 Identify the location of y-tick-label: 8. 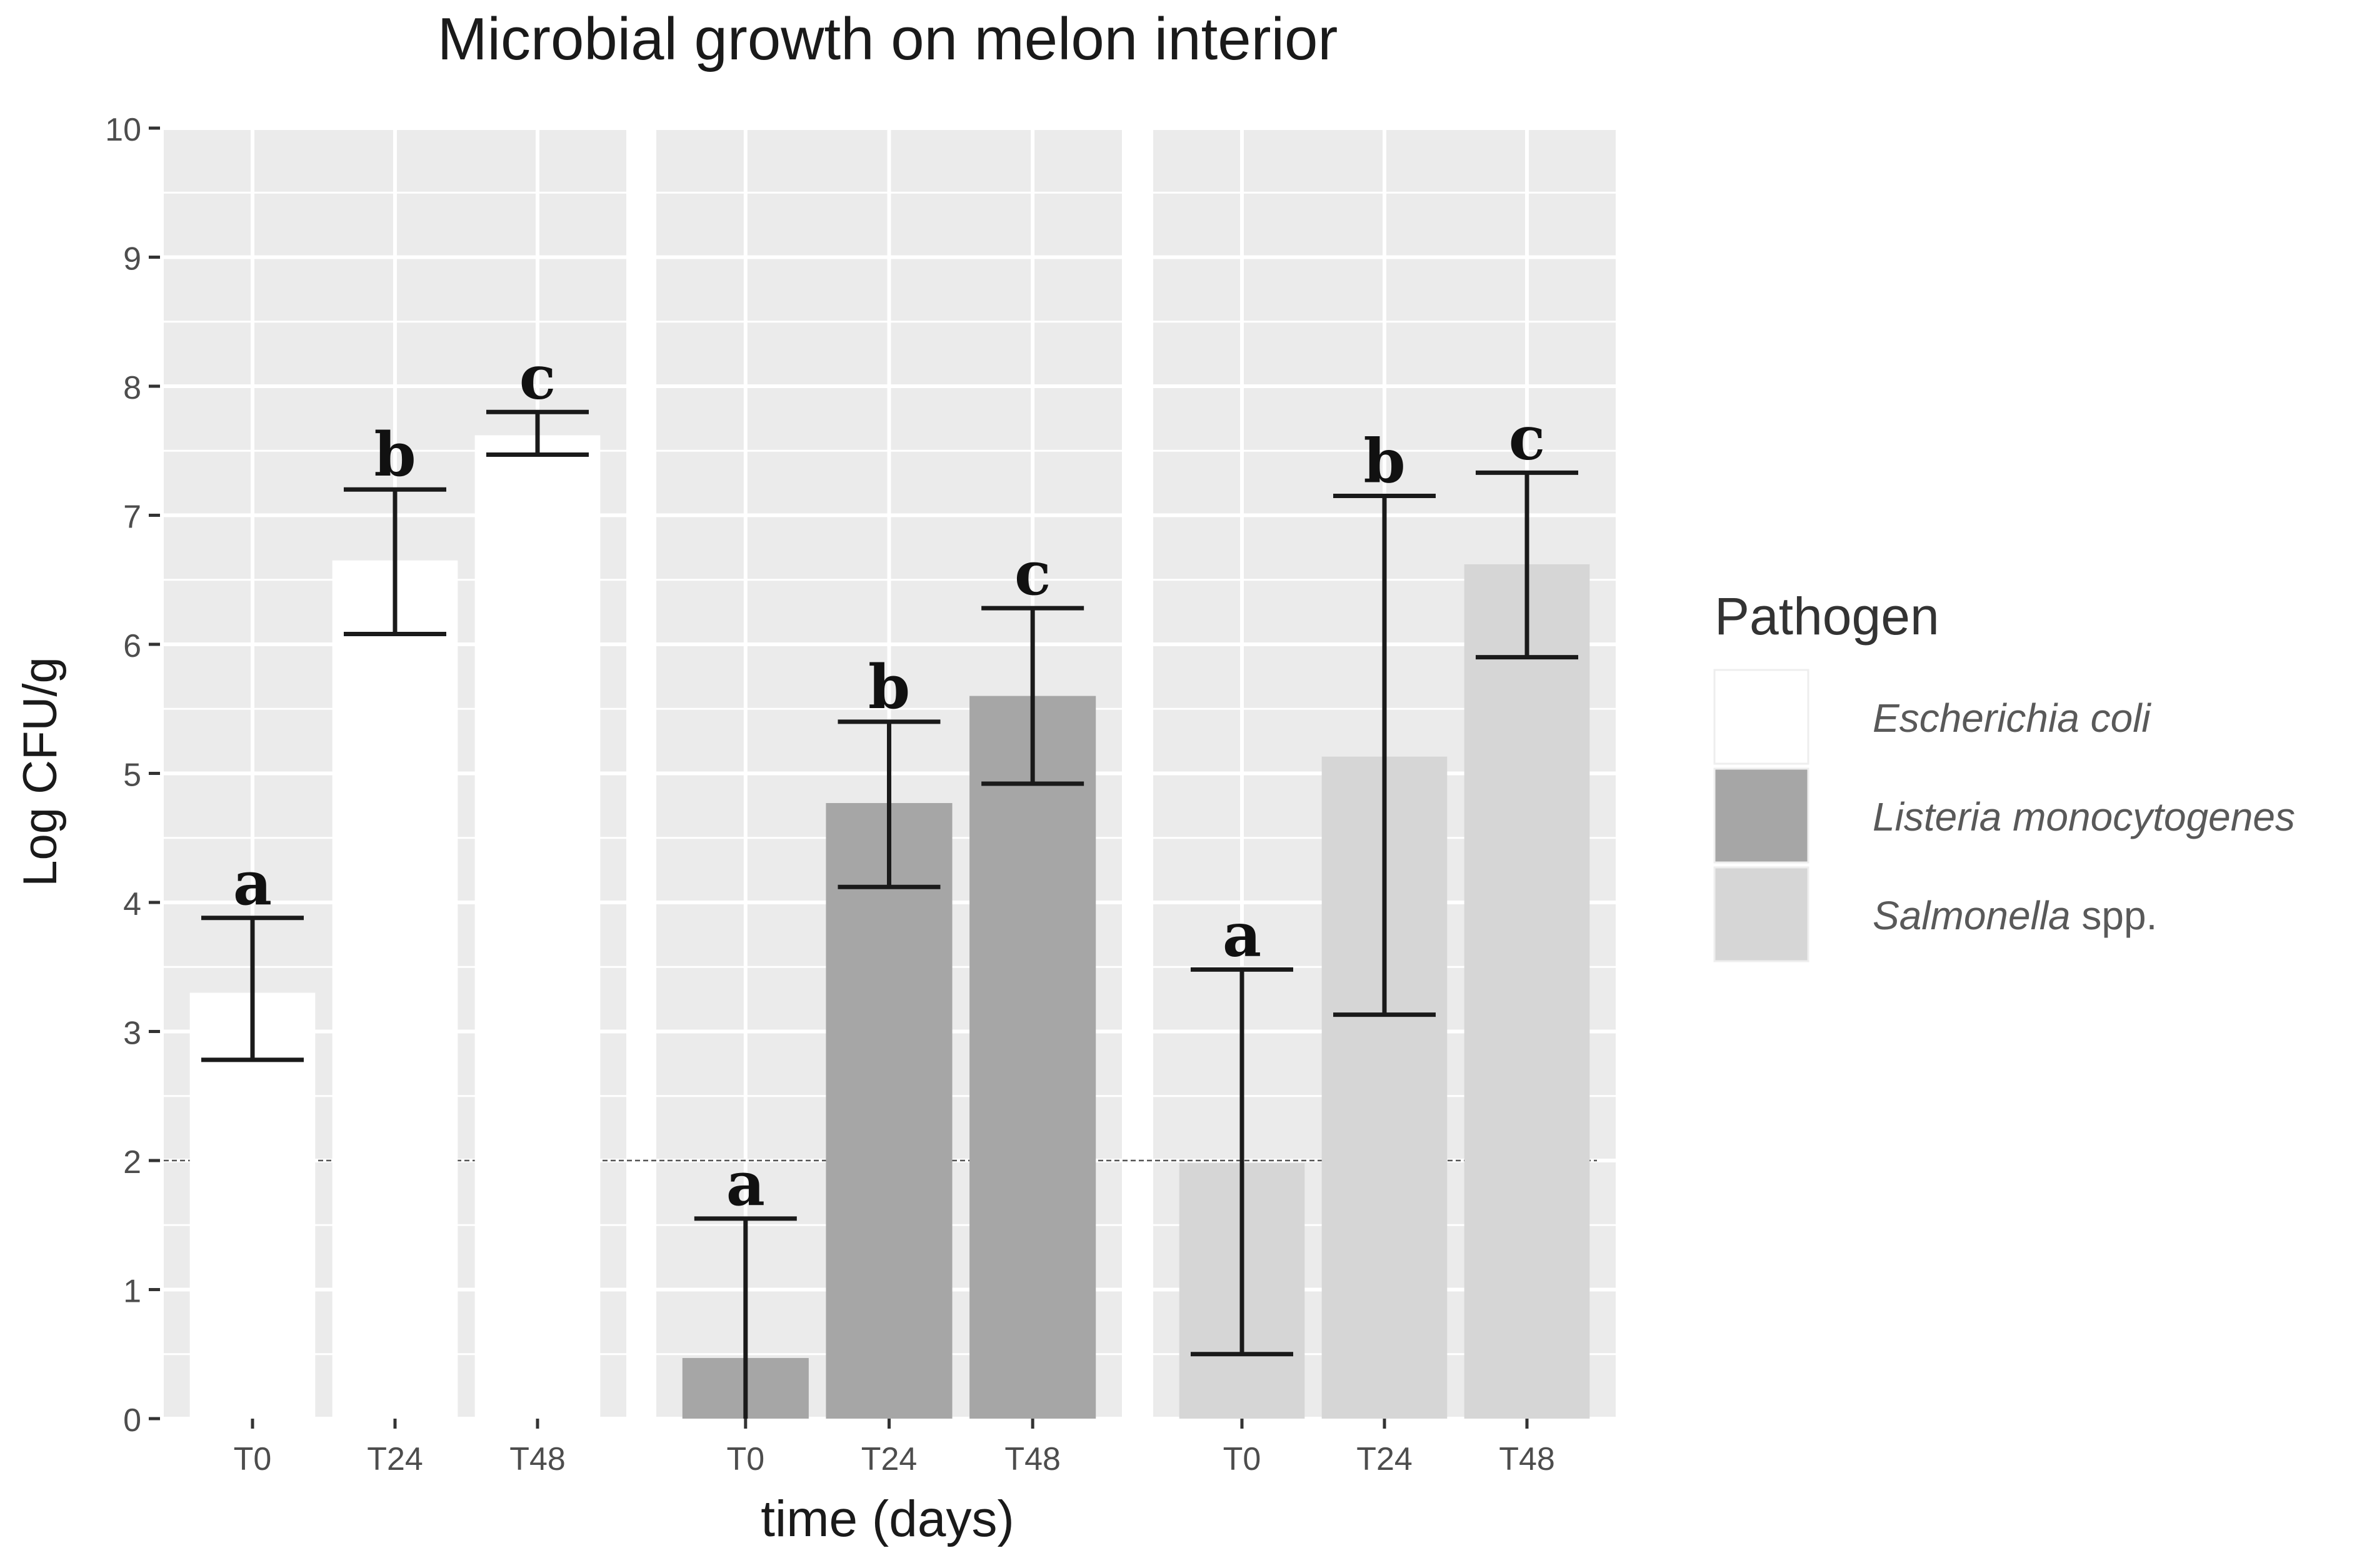
(132, 388).